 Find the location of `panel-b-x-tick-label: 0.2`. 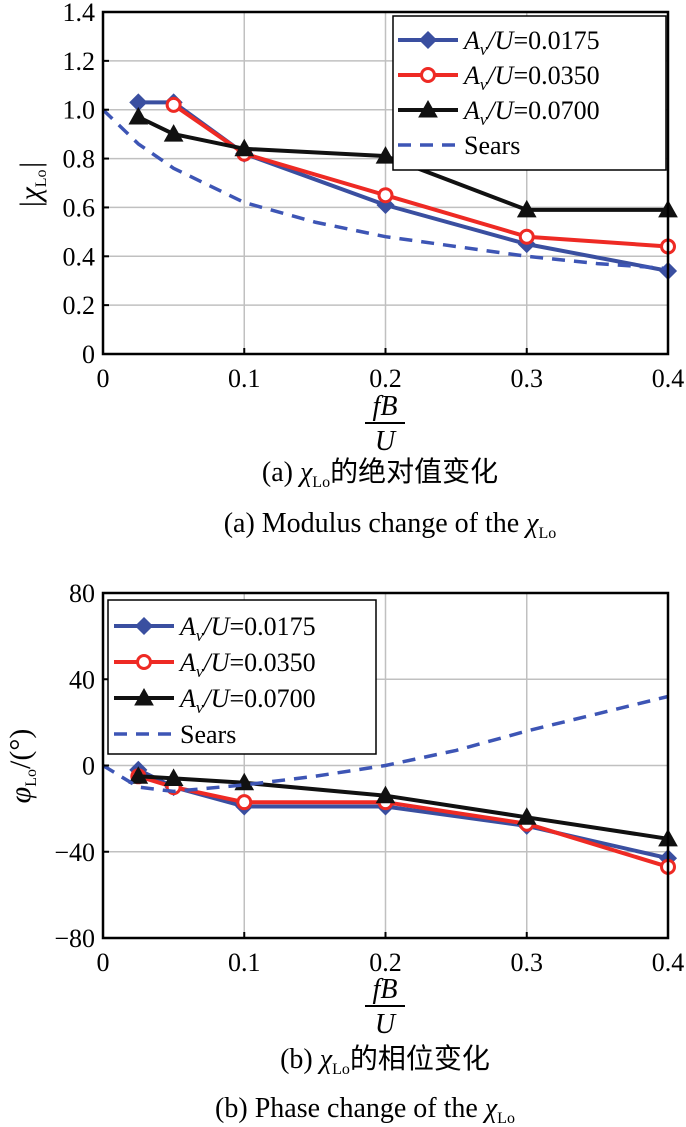

panel-b-x-tick-label: 0.2 is located at coordinates (385, 962).